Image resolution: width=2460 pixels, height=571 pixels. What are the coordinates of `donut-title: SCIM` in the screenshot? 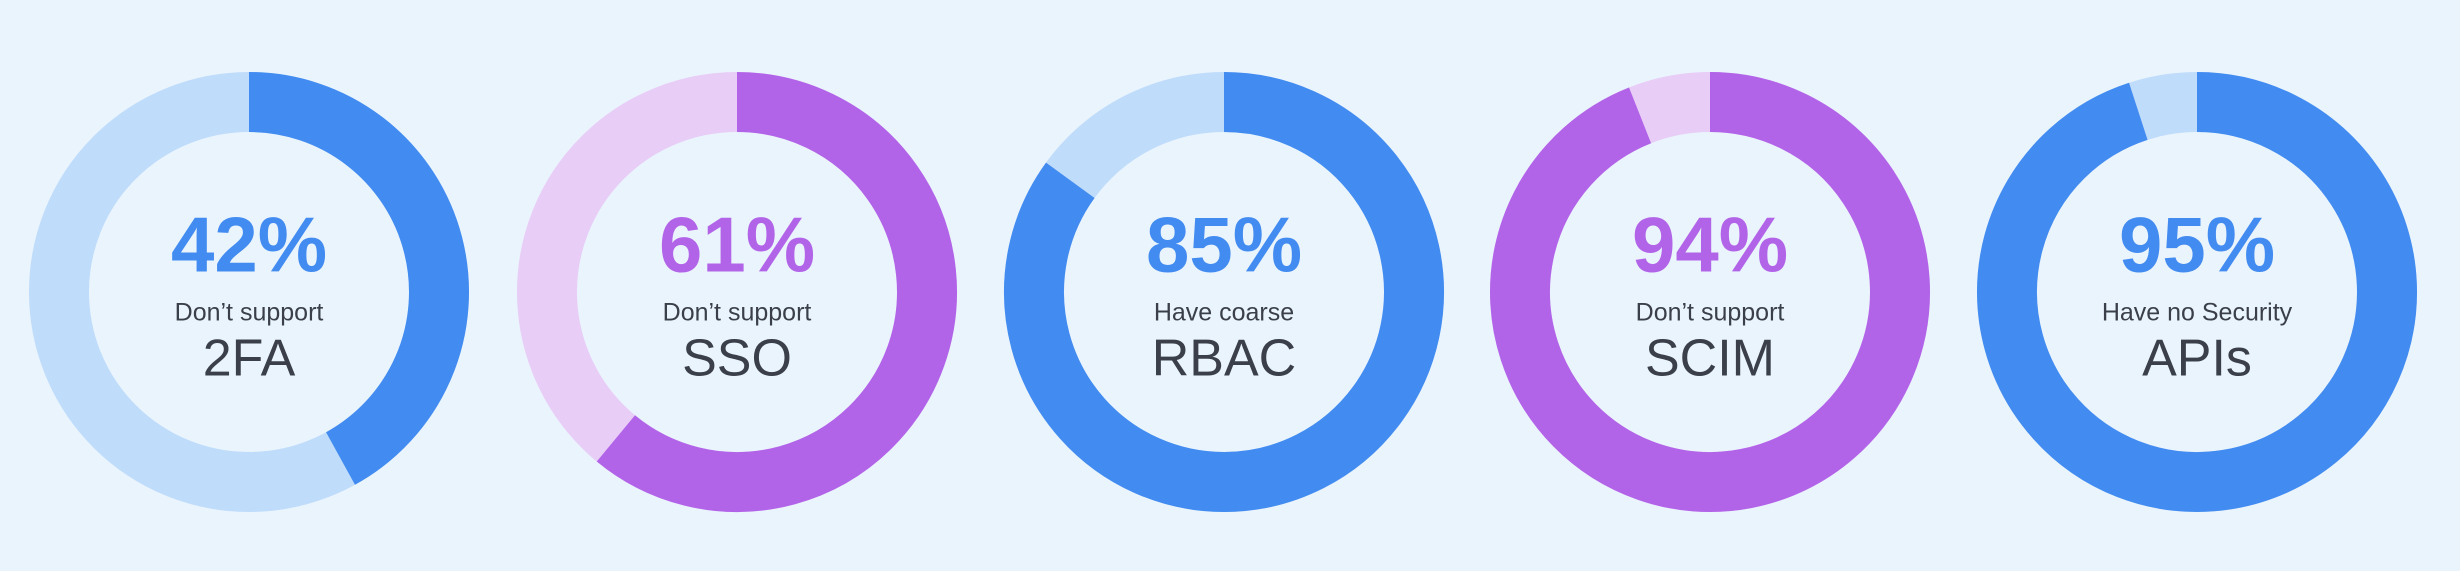 It's located at (1710, 359).